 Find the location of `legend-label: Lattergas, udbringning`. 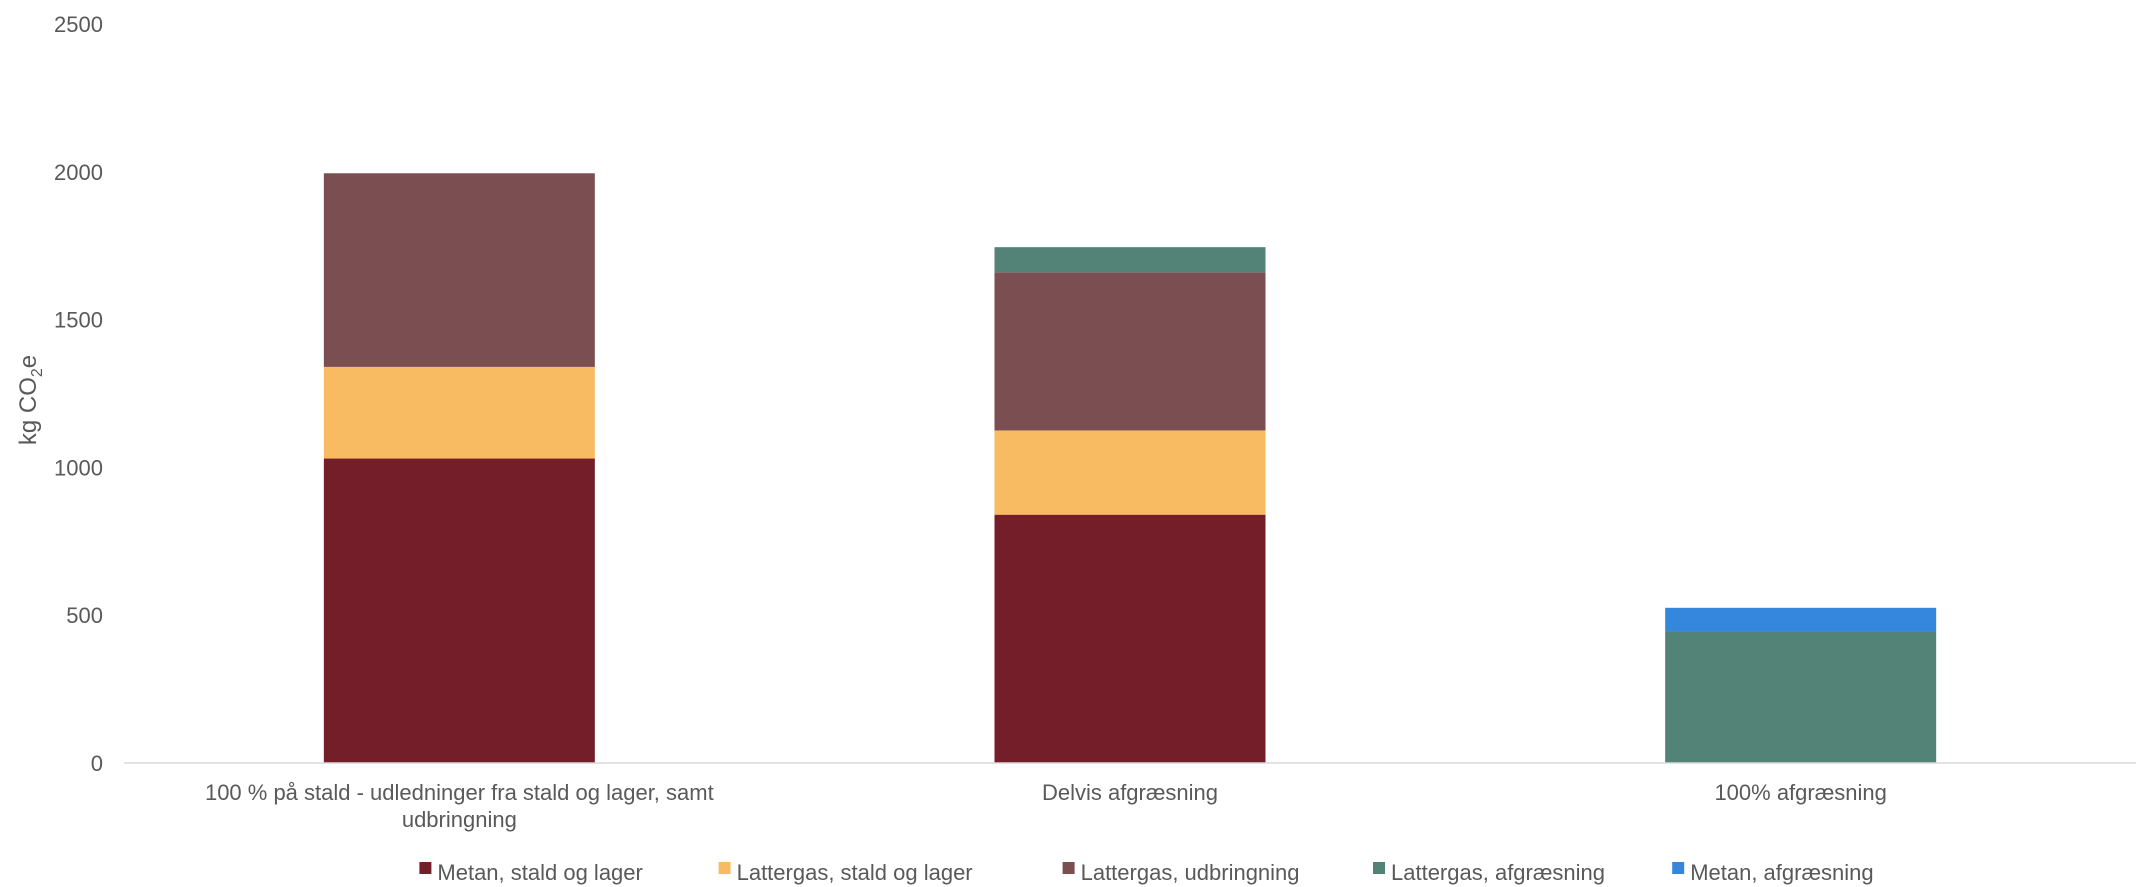

legend-label: Lattergas, udbringning is located at coordinates (1190, 872).